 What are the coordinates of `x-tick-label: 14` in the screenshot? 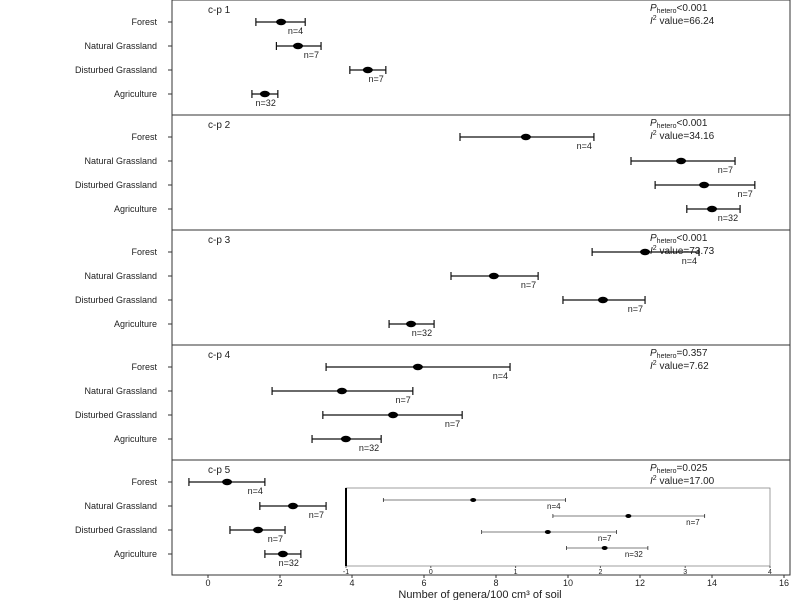 It's located at (712, 583).